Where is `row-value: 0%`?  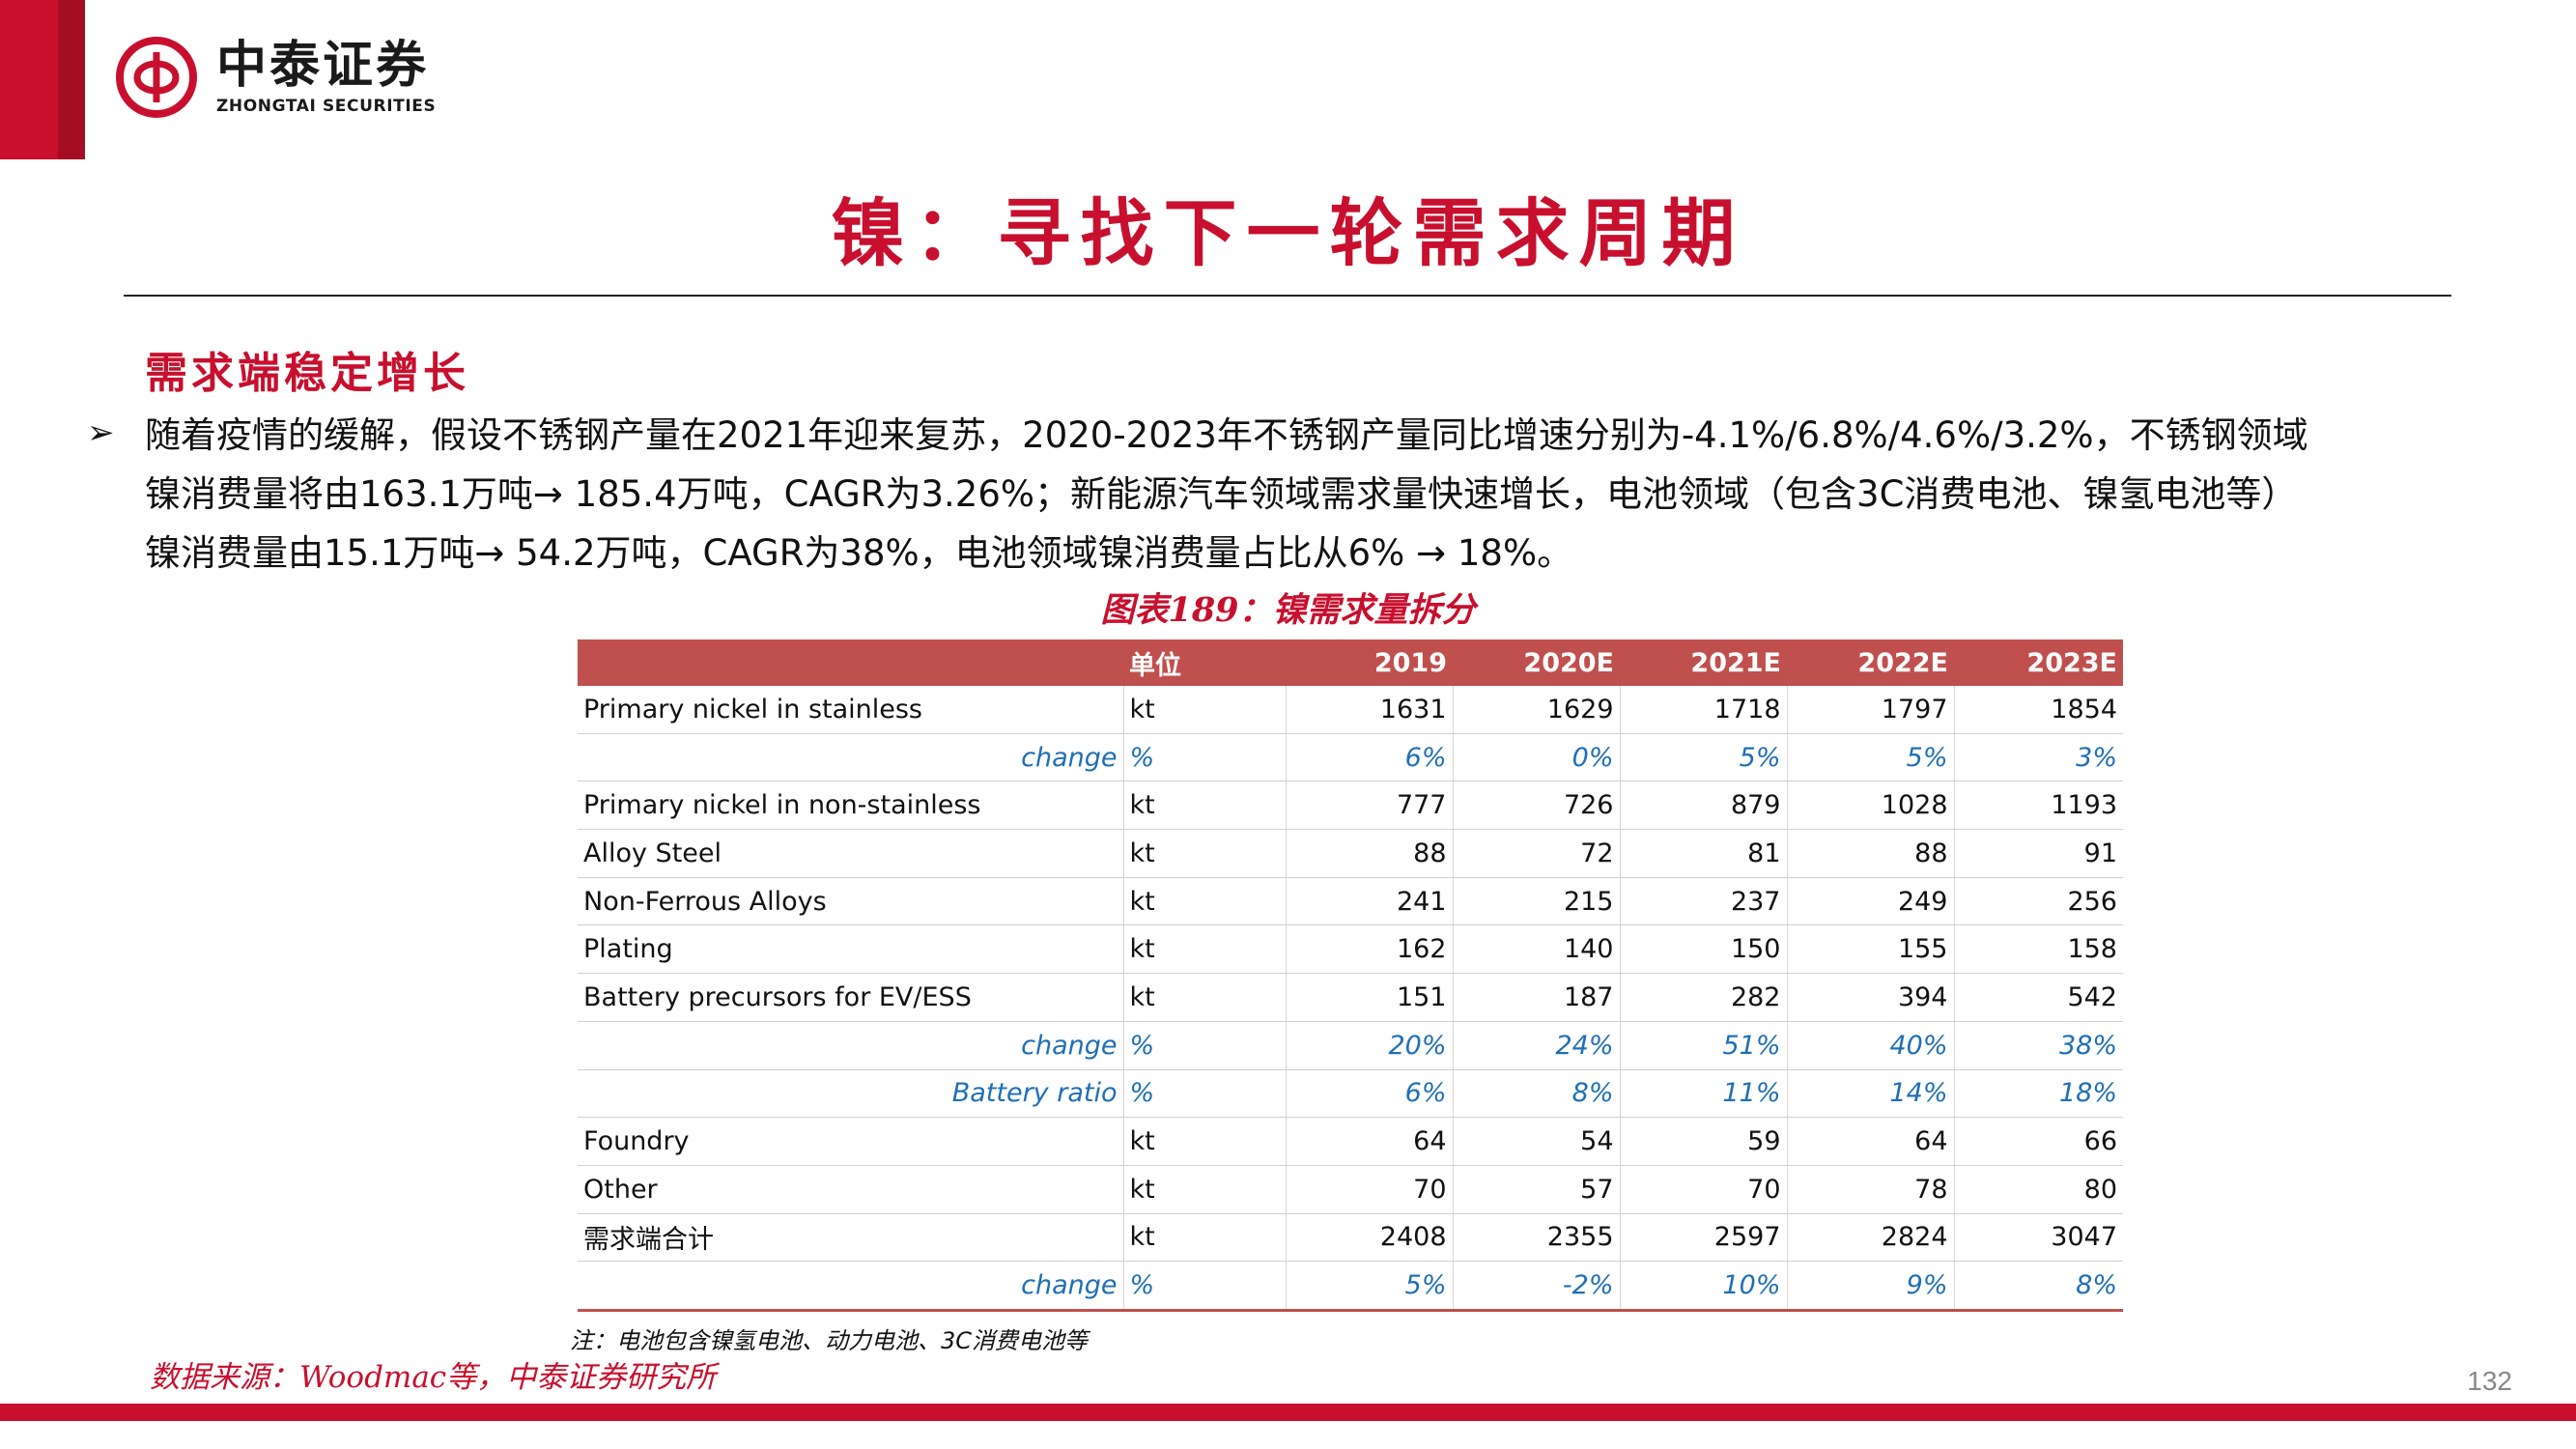
row-value: 0% is located at coordinates (1536, 757).